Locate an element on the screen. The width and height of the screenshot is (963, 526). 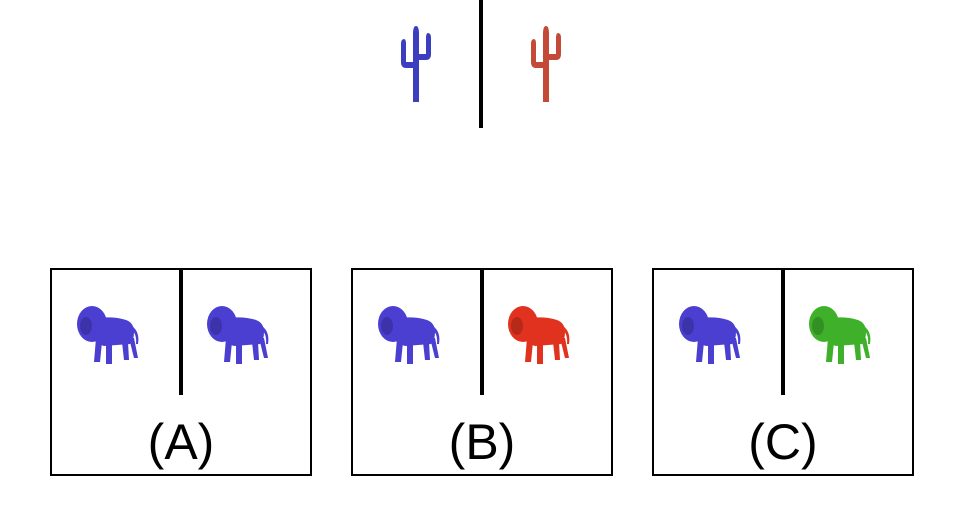
reference-left-cactus-icon is located at coordinates (416, 64).